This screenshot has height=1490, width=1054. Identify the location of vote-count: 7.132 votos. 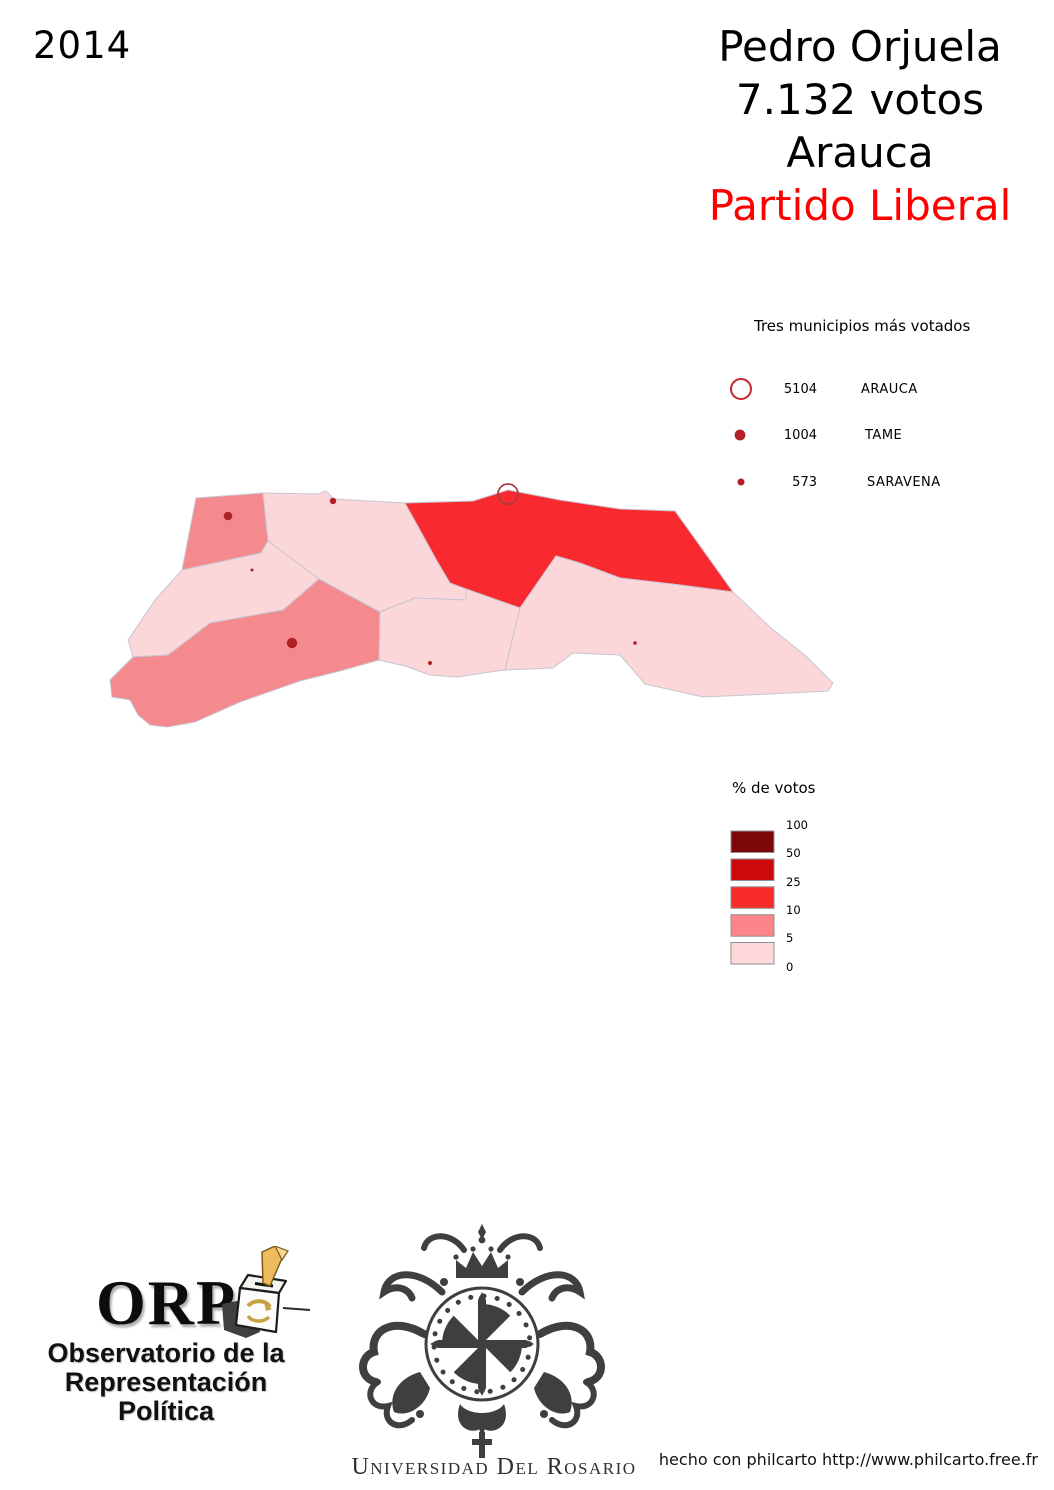
(860, 99).